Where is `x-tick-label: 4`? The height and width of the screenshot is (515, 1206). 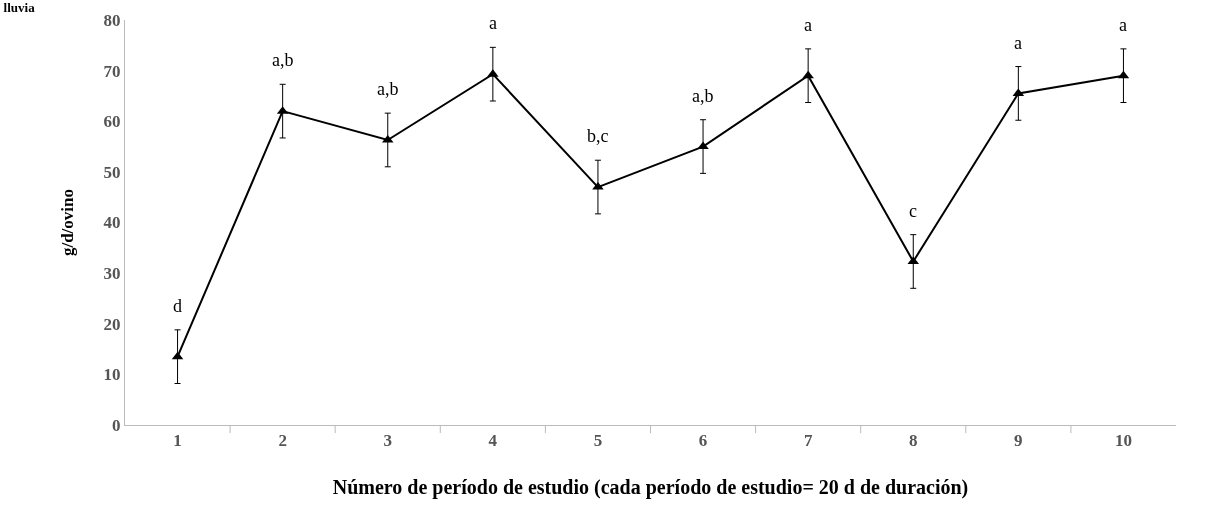 x-tick-label: 4 is located at coordinates (493, 441).